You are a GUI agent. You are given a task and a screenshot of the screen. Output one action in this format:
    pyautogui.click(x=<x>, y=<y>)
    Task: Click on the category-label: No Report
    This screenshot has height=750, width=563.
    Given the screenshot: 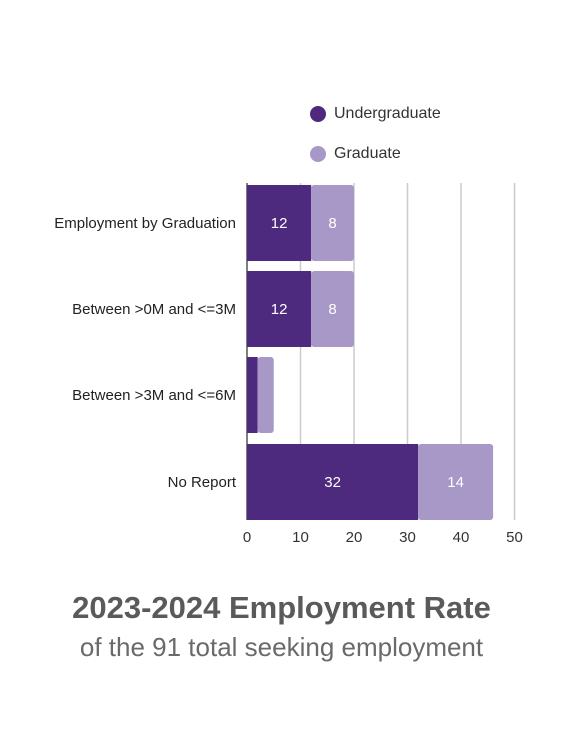 What is the action you would take?
    pyautogui.click(x=202, y=482)
    